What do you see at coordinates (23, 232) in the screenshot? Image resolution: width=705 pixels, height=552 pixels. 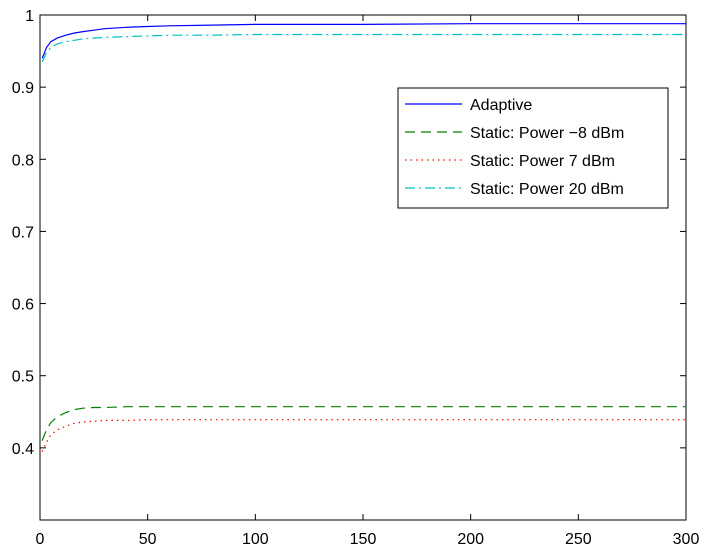 I see `y-tick-label: 0.7` at bounding box center [23, 232].